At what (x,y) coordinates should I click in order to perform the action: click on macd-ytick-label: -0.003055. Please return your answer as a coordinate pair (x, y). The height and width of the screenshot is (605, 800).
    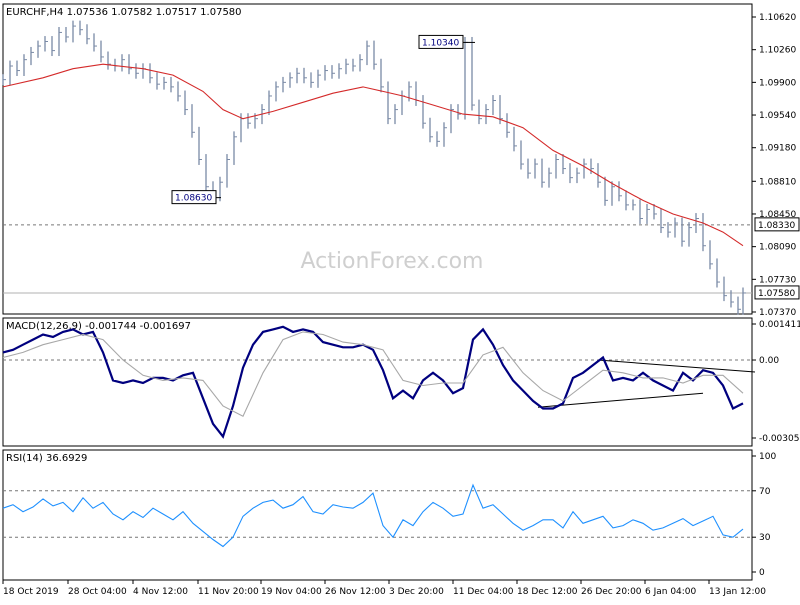
    Looking at the image, I should click on (779, 439).